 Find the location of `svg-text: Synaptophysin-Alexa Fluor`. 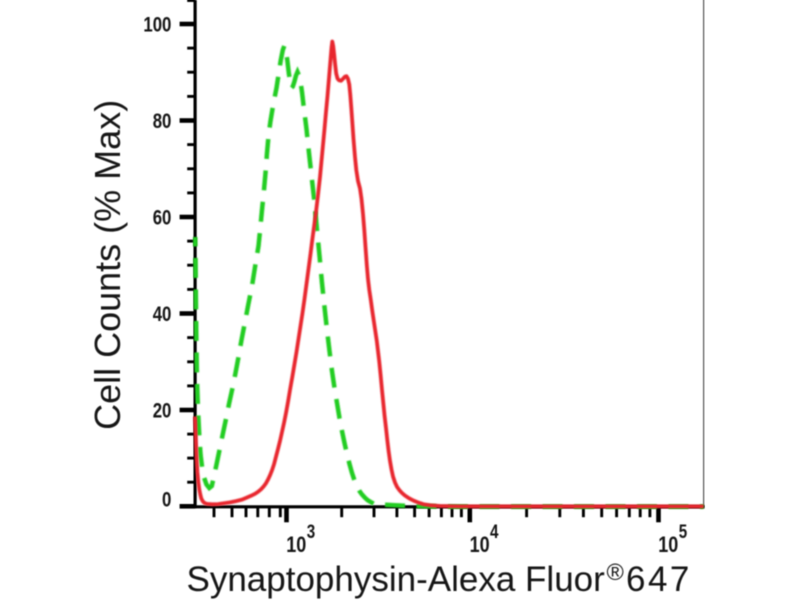

svg-text: Synaptophysin-Alexa Fluor is located at coordinates (396, 579).